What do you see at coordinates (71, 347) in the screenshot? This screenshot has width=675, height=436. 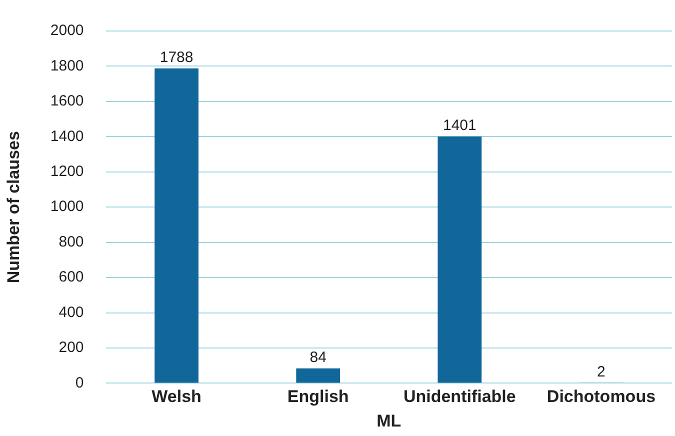 I see `y-tick-label: 200` at bounding box center [71, 347].